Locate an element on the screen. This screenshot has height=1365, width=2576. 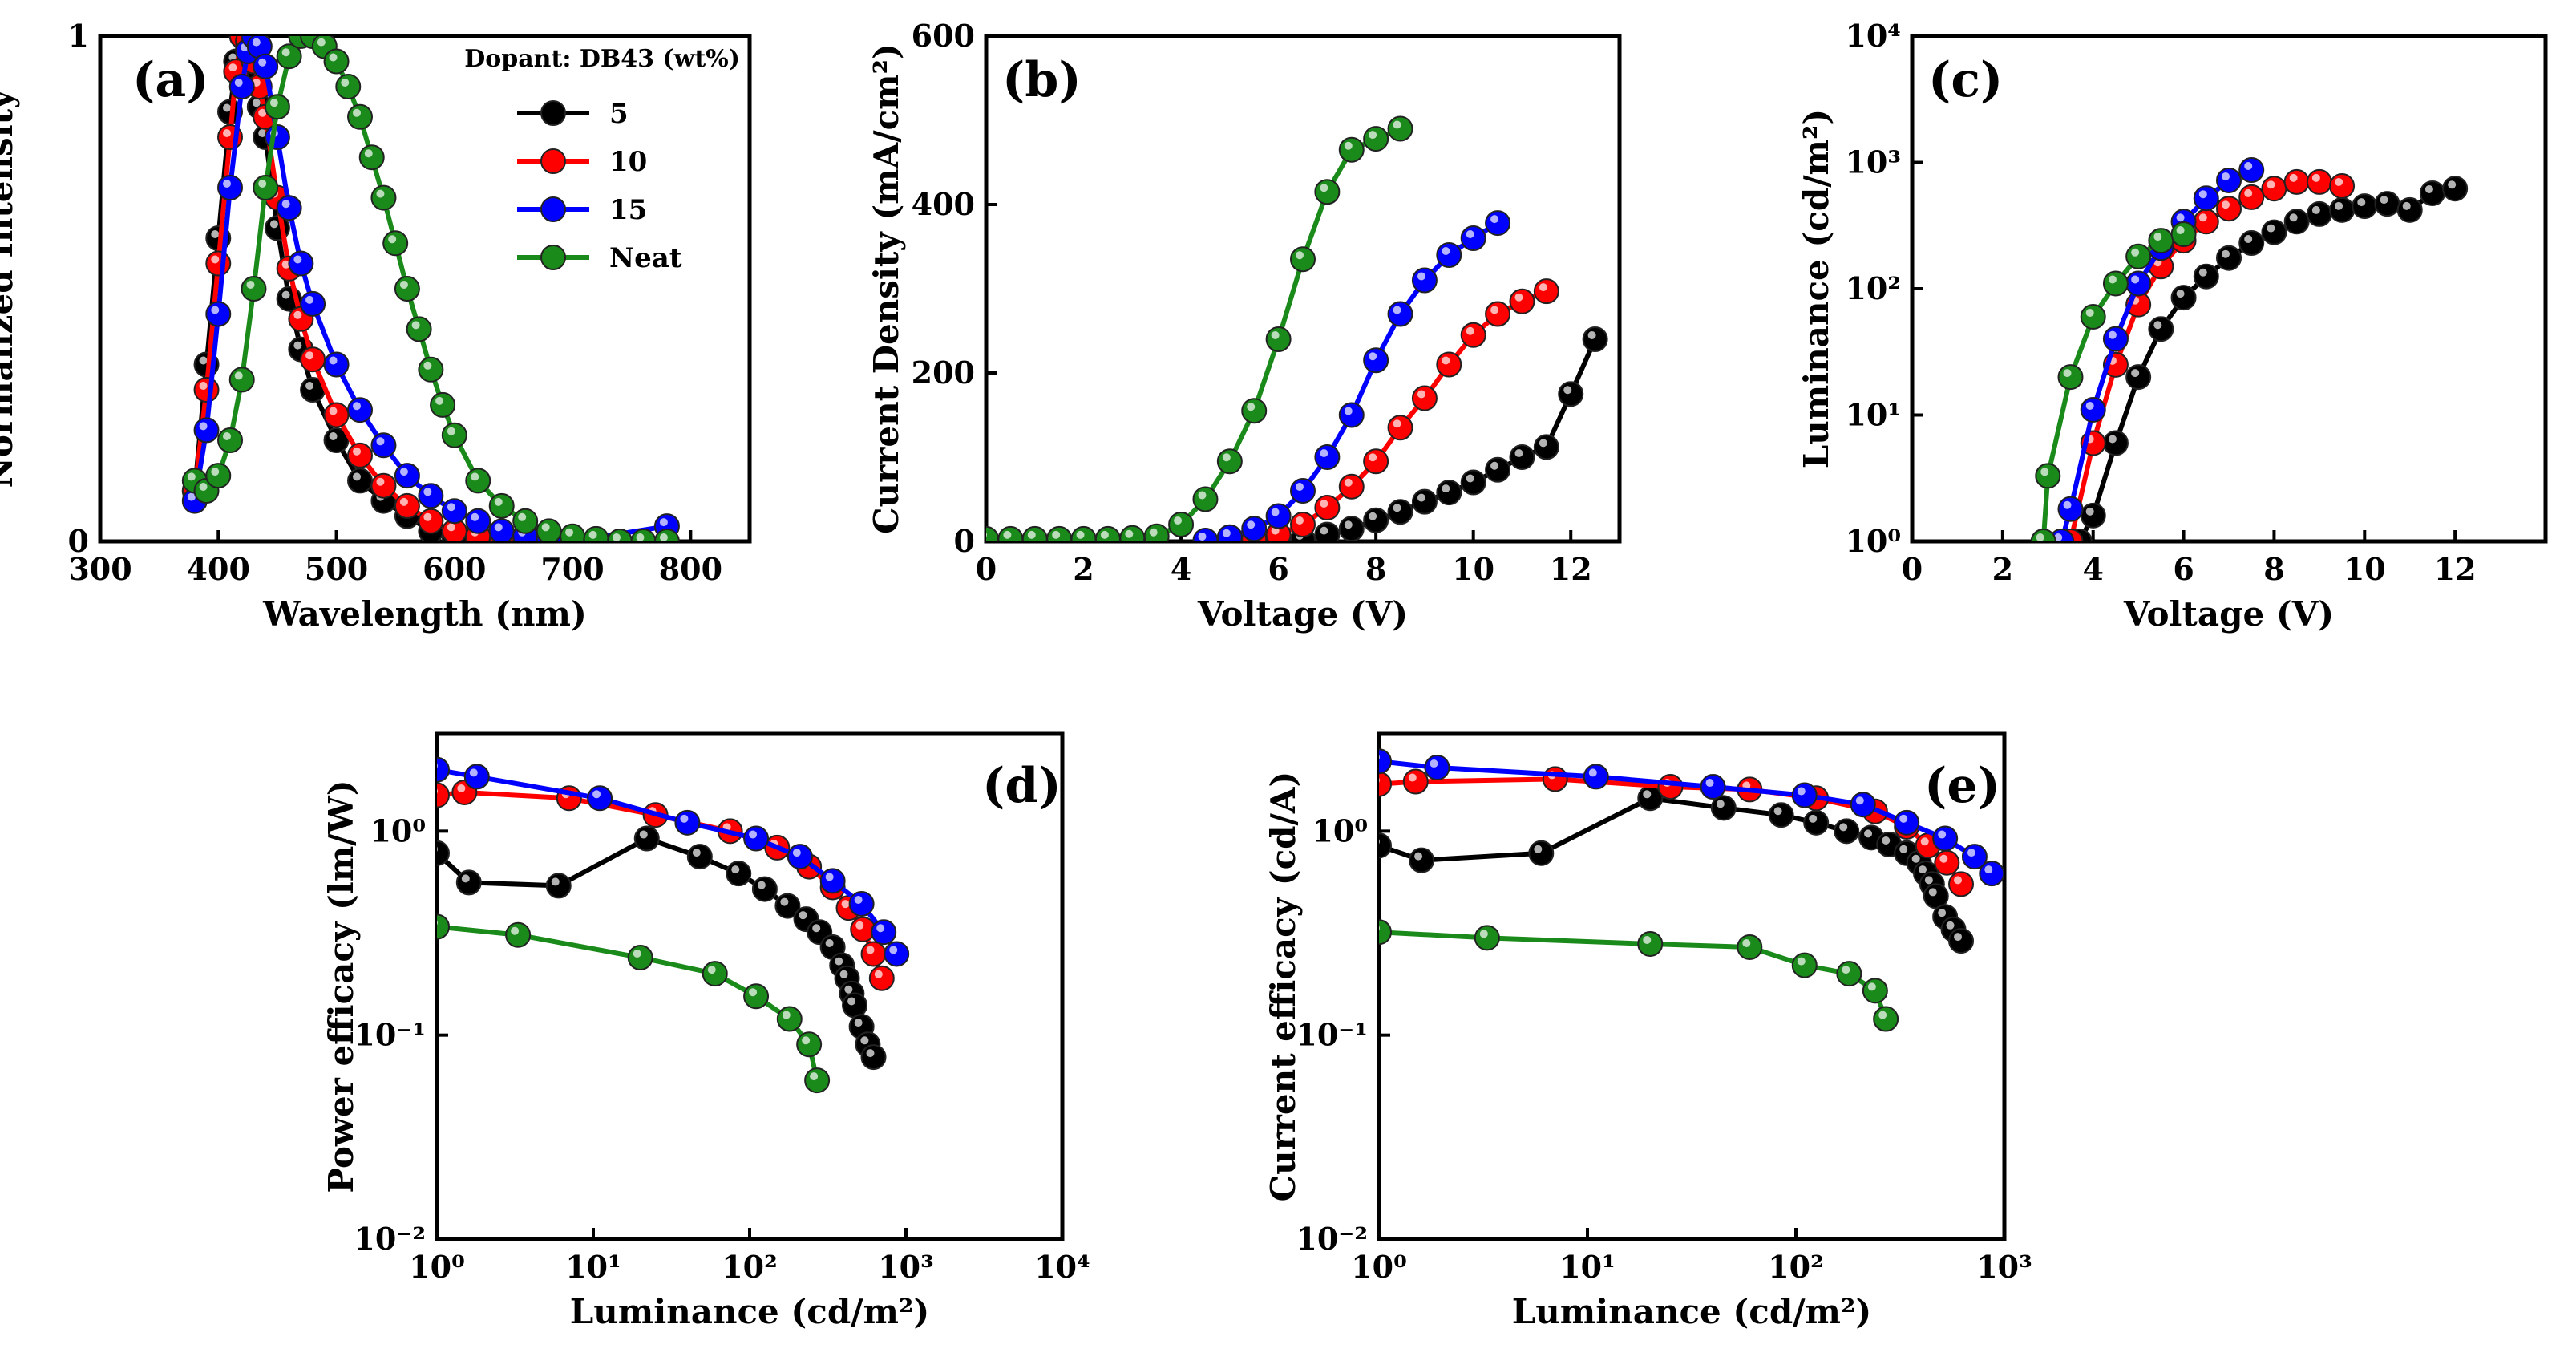
legend-entry-label: 5 is located at coordinates (619, 114).